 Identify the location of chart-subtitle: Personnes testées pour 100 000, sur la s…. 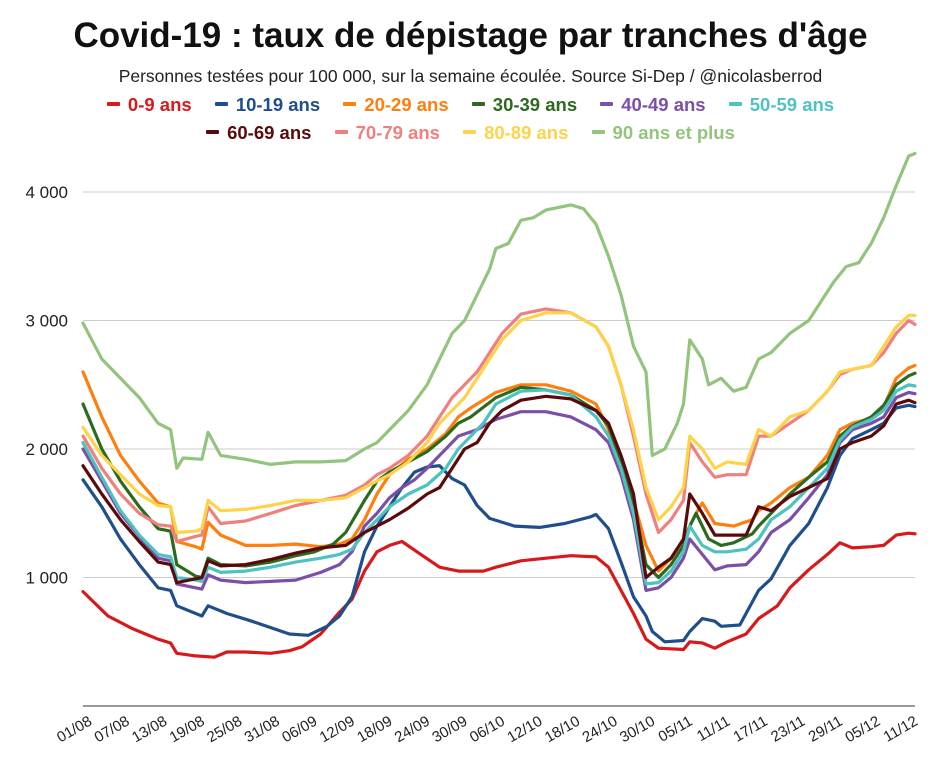
(470, 76).